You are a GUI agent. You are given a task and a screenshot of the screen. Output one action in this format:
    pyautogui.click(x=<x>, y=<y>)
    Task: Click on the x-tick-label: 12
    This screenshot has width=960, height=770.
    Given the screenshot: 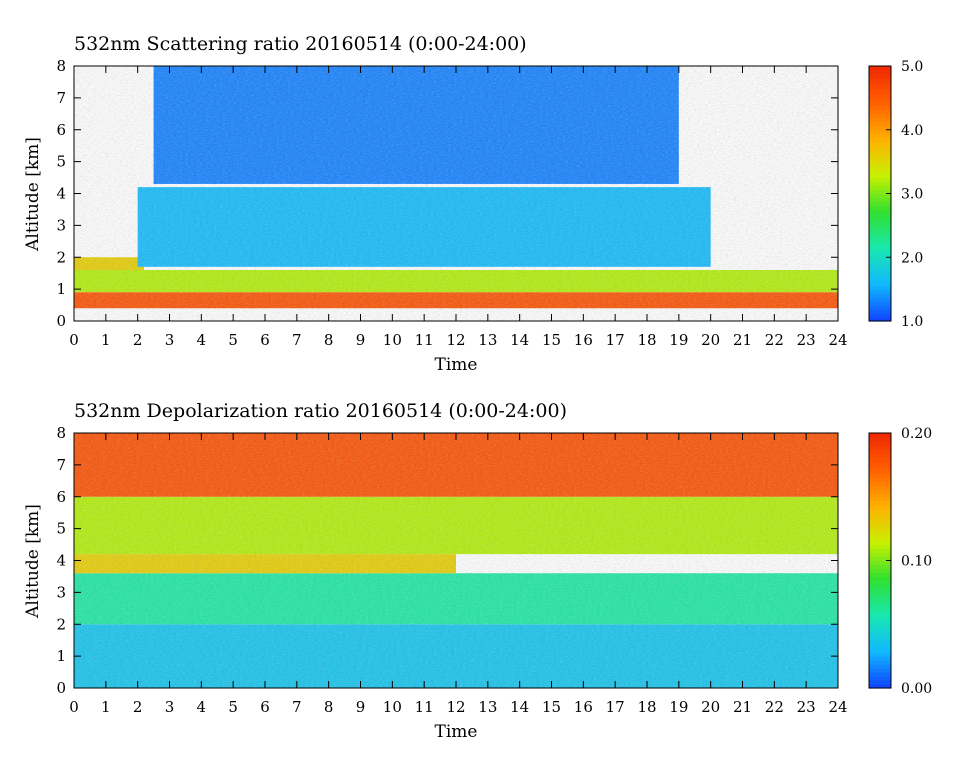 What is the action you would take?
    pyautogui.click(x=455, y=340)
    